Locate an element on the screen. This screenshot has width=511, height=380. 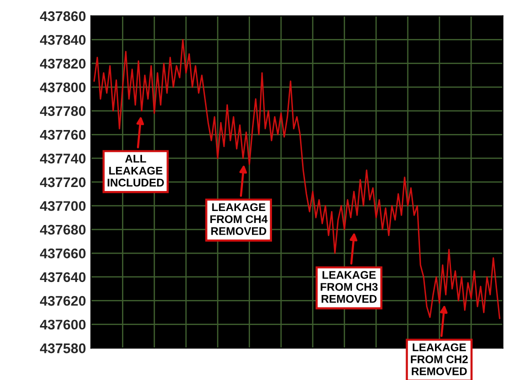
y-tick-label: 437600 is located at coordinates (63, 325).